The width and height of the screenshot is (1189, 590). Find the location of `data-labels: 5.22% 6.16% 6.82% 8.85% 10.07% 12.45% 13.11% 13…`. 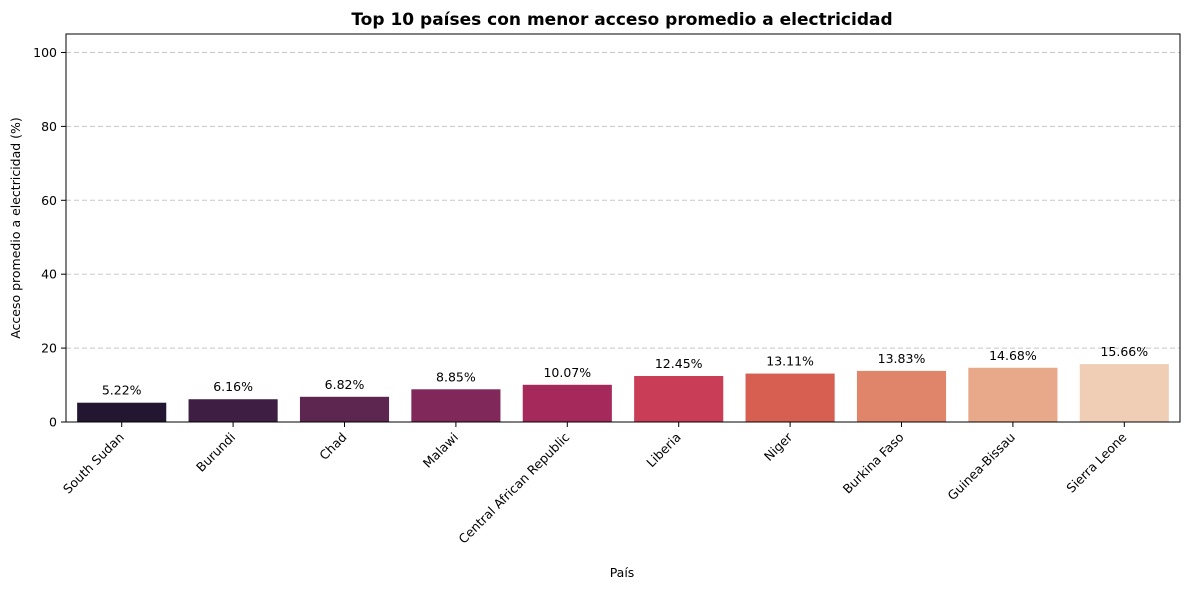

data-labels: 5.22% 6.16% 6.82% 8.85% 10.07% 12.45% 13.11% 13… is located at coordinates (625, 371).